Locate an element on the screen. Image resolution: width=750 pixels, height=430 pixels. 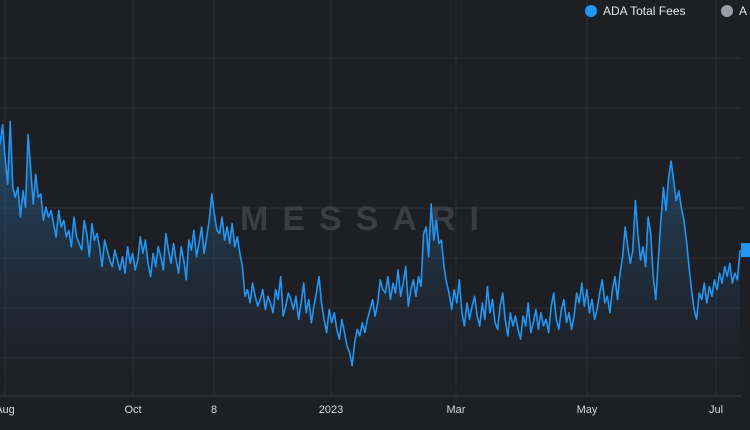
legend-dot-ada-total-fees is located at coordinates (591, 11).